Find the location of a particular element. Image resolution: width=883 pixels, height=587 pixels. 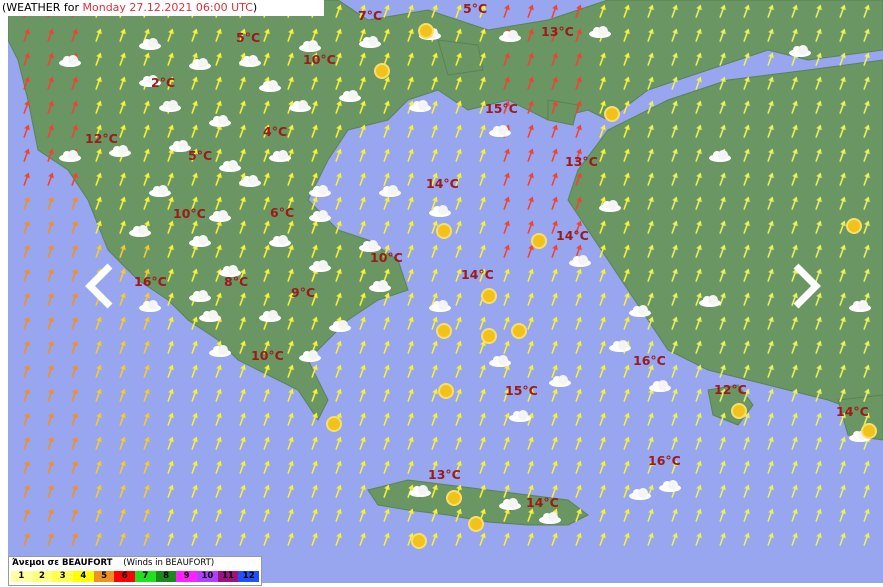

temperature-label: 13°C is located at coordinates (581, 161).